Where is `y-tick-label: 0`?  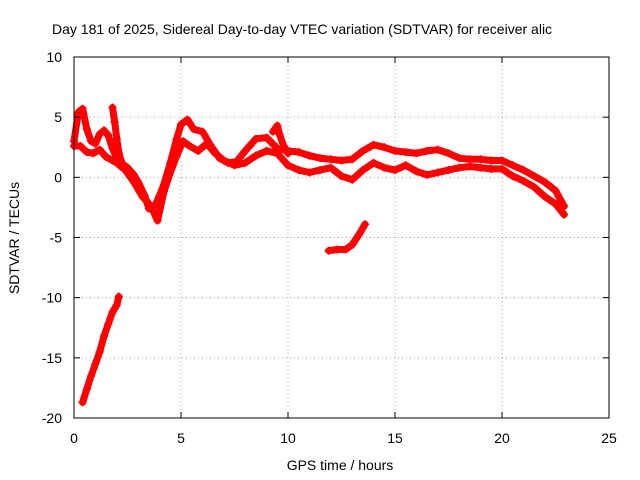
y-tick-label: 0 is located at coordinates (58, 177).